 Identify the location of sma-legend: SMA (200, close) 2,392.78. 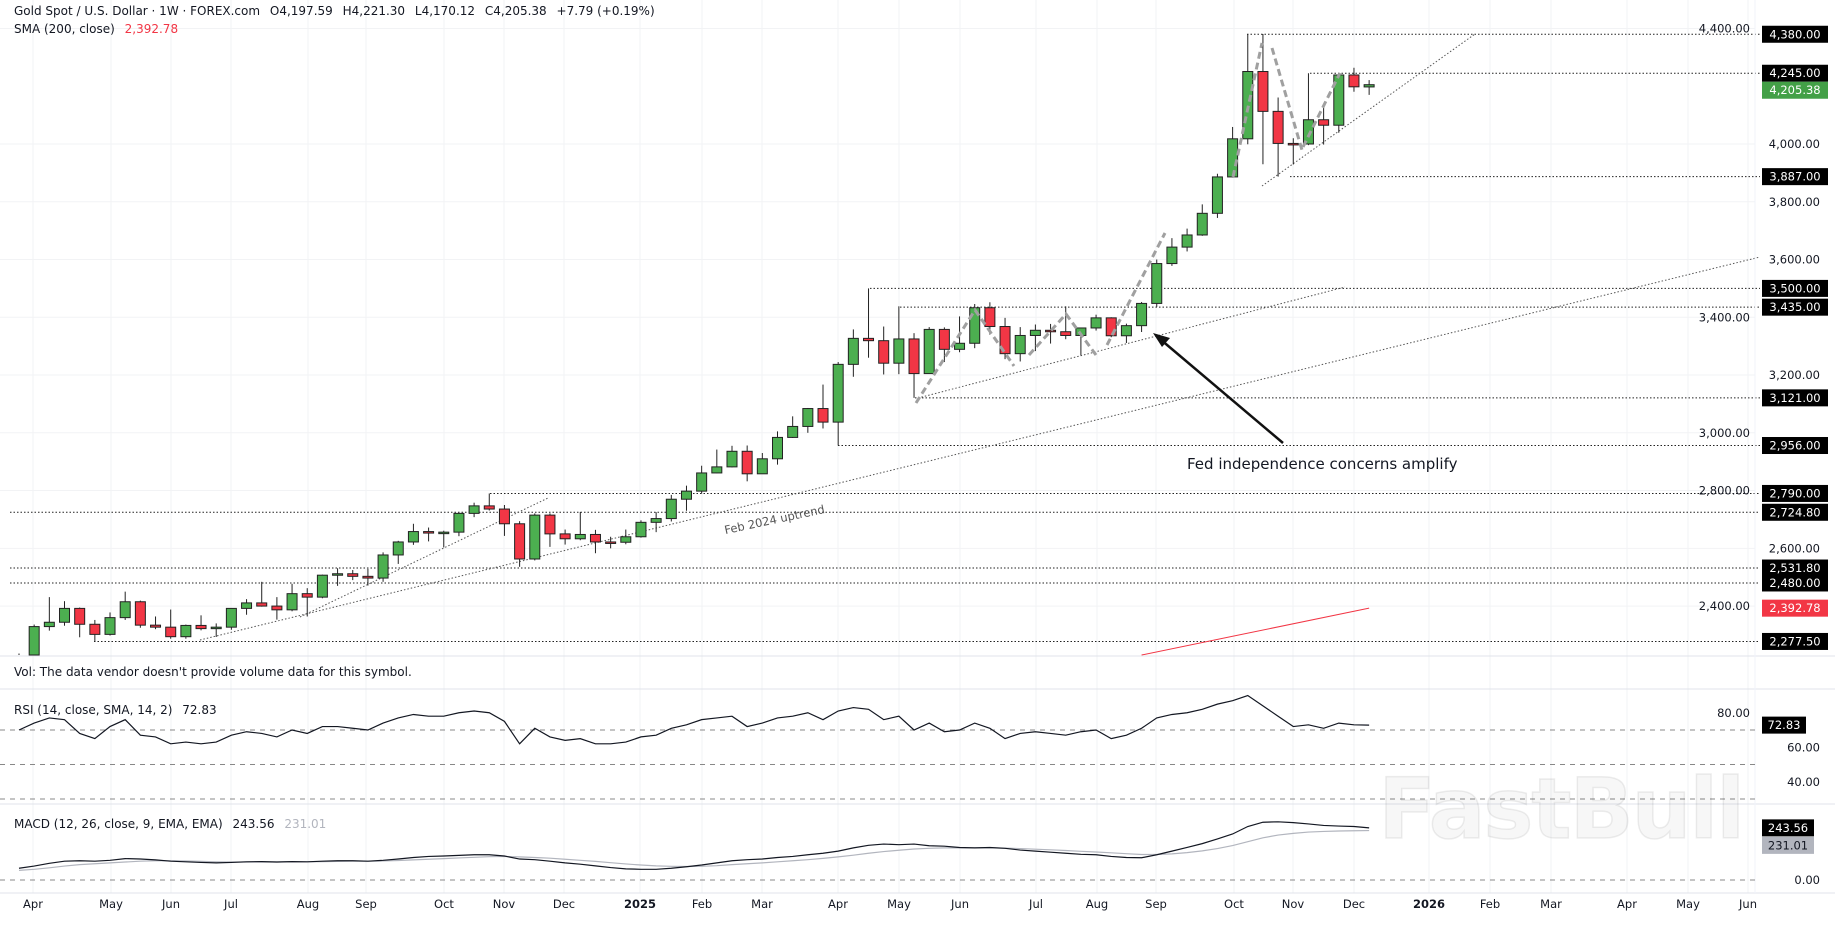
(99, 29).